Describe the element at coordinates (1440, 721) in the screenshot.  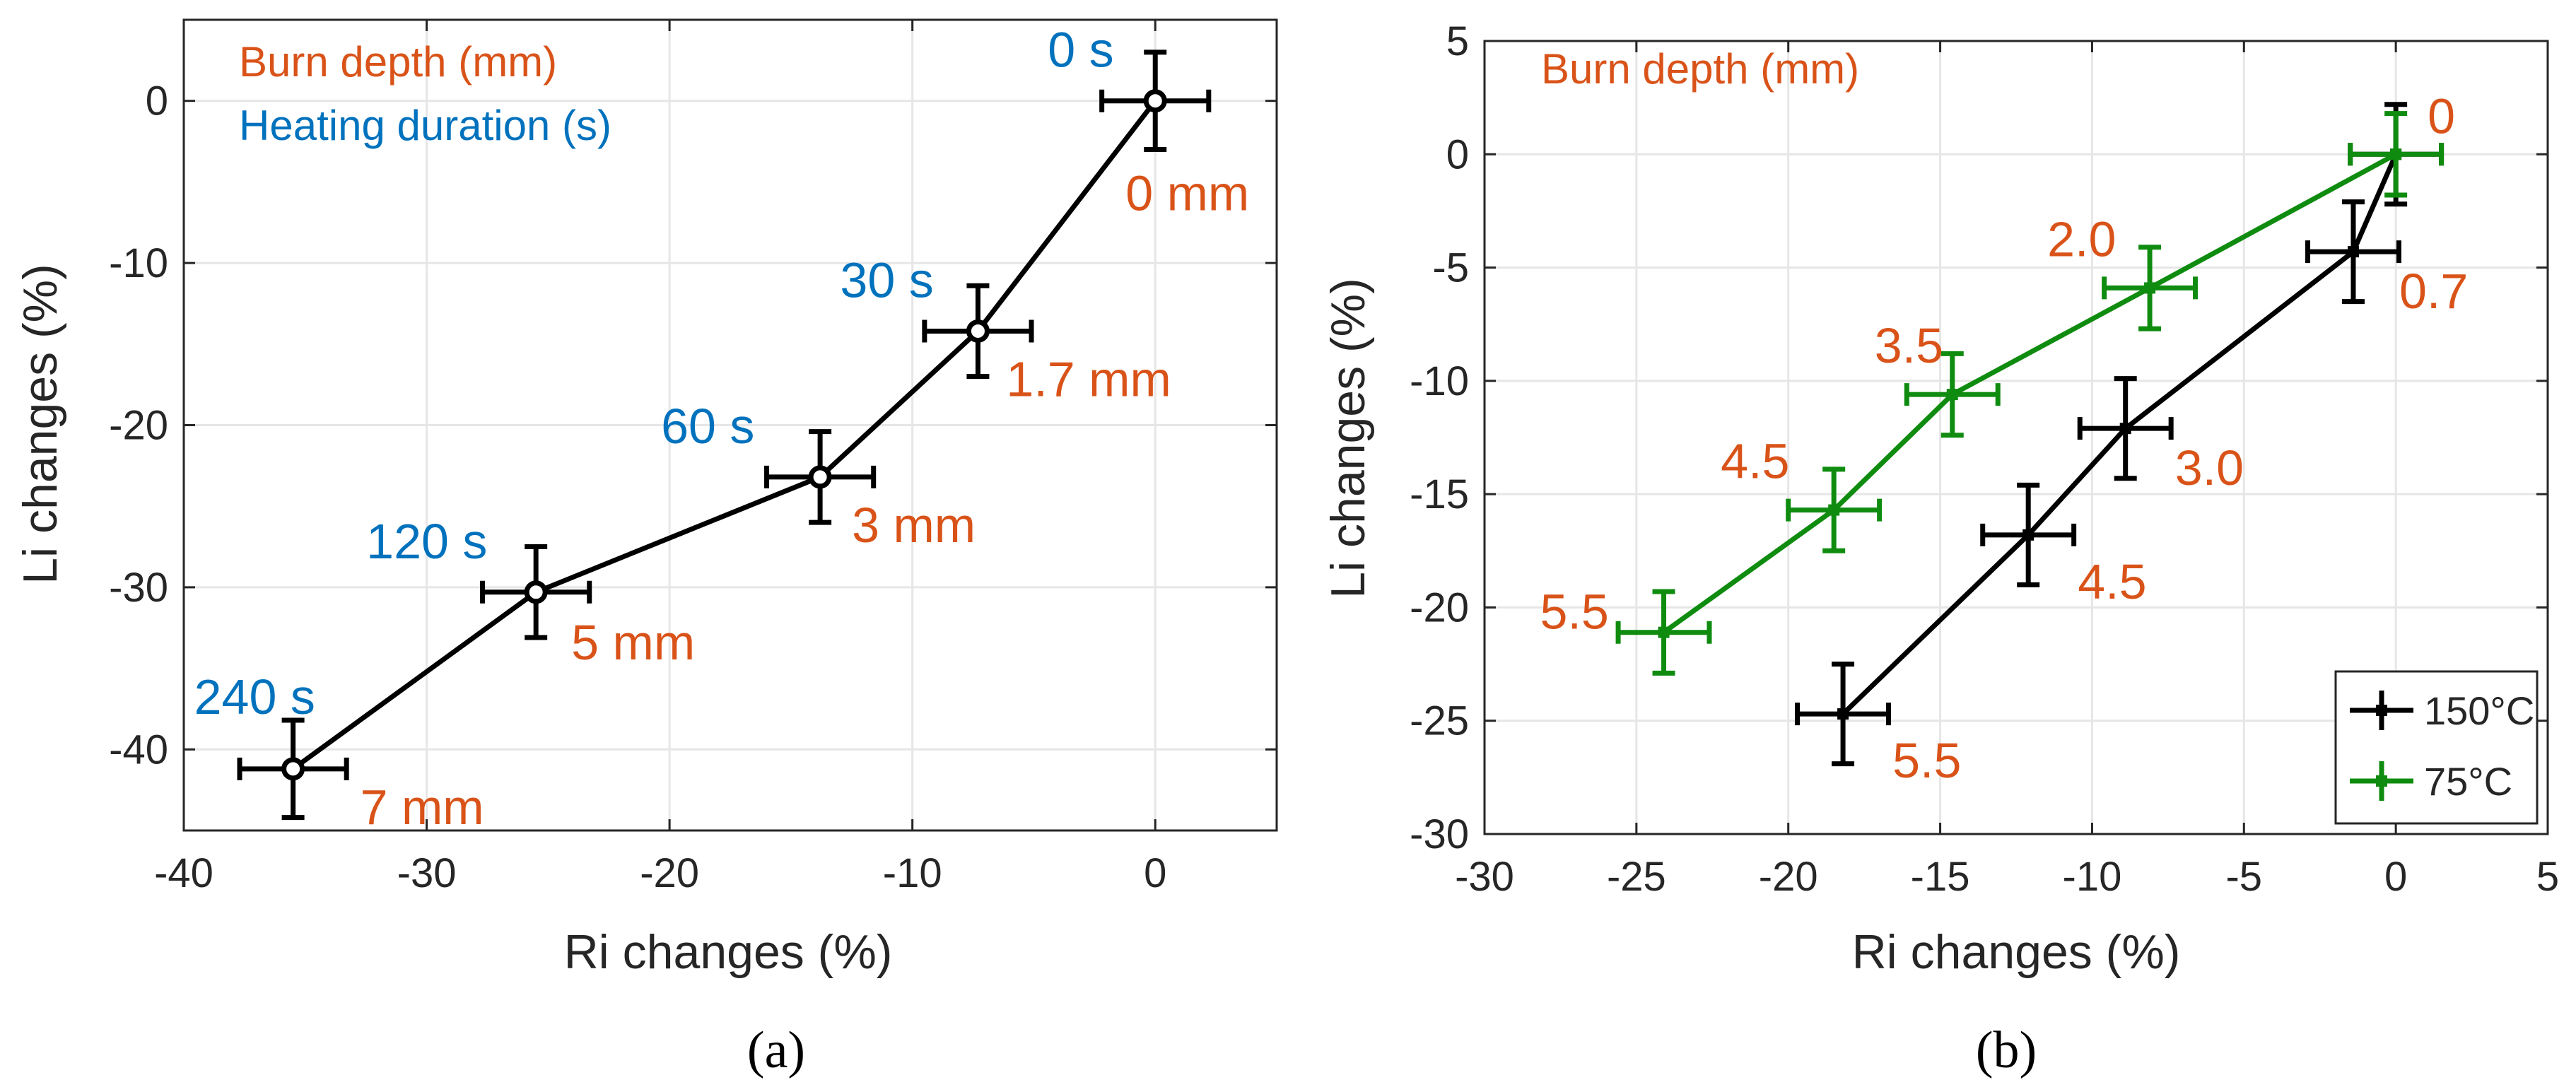
I see `y-tick-label: -25` at that location.